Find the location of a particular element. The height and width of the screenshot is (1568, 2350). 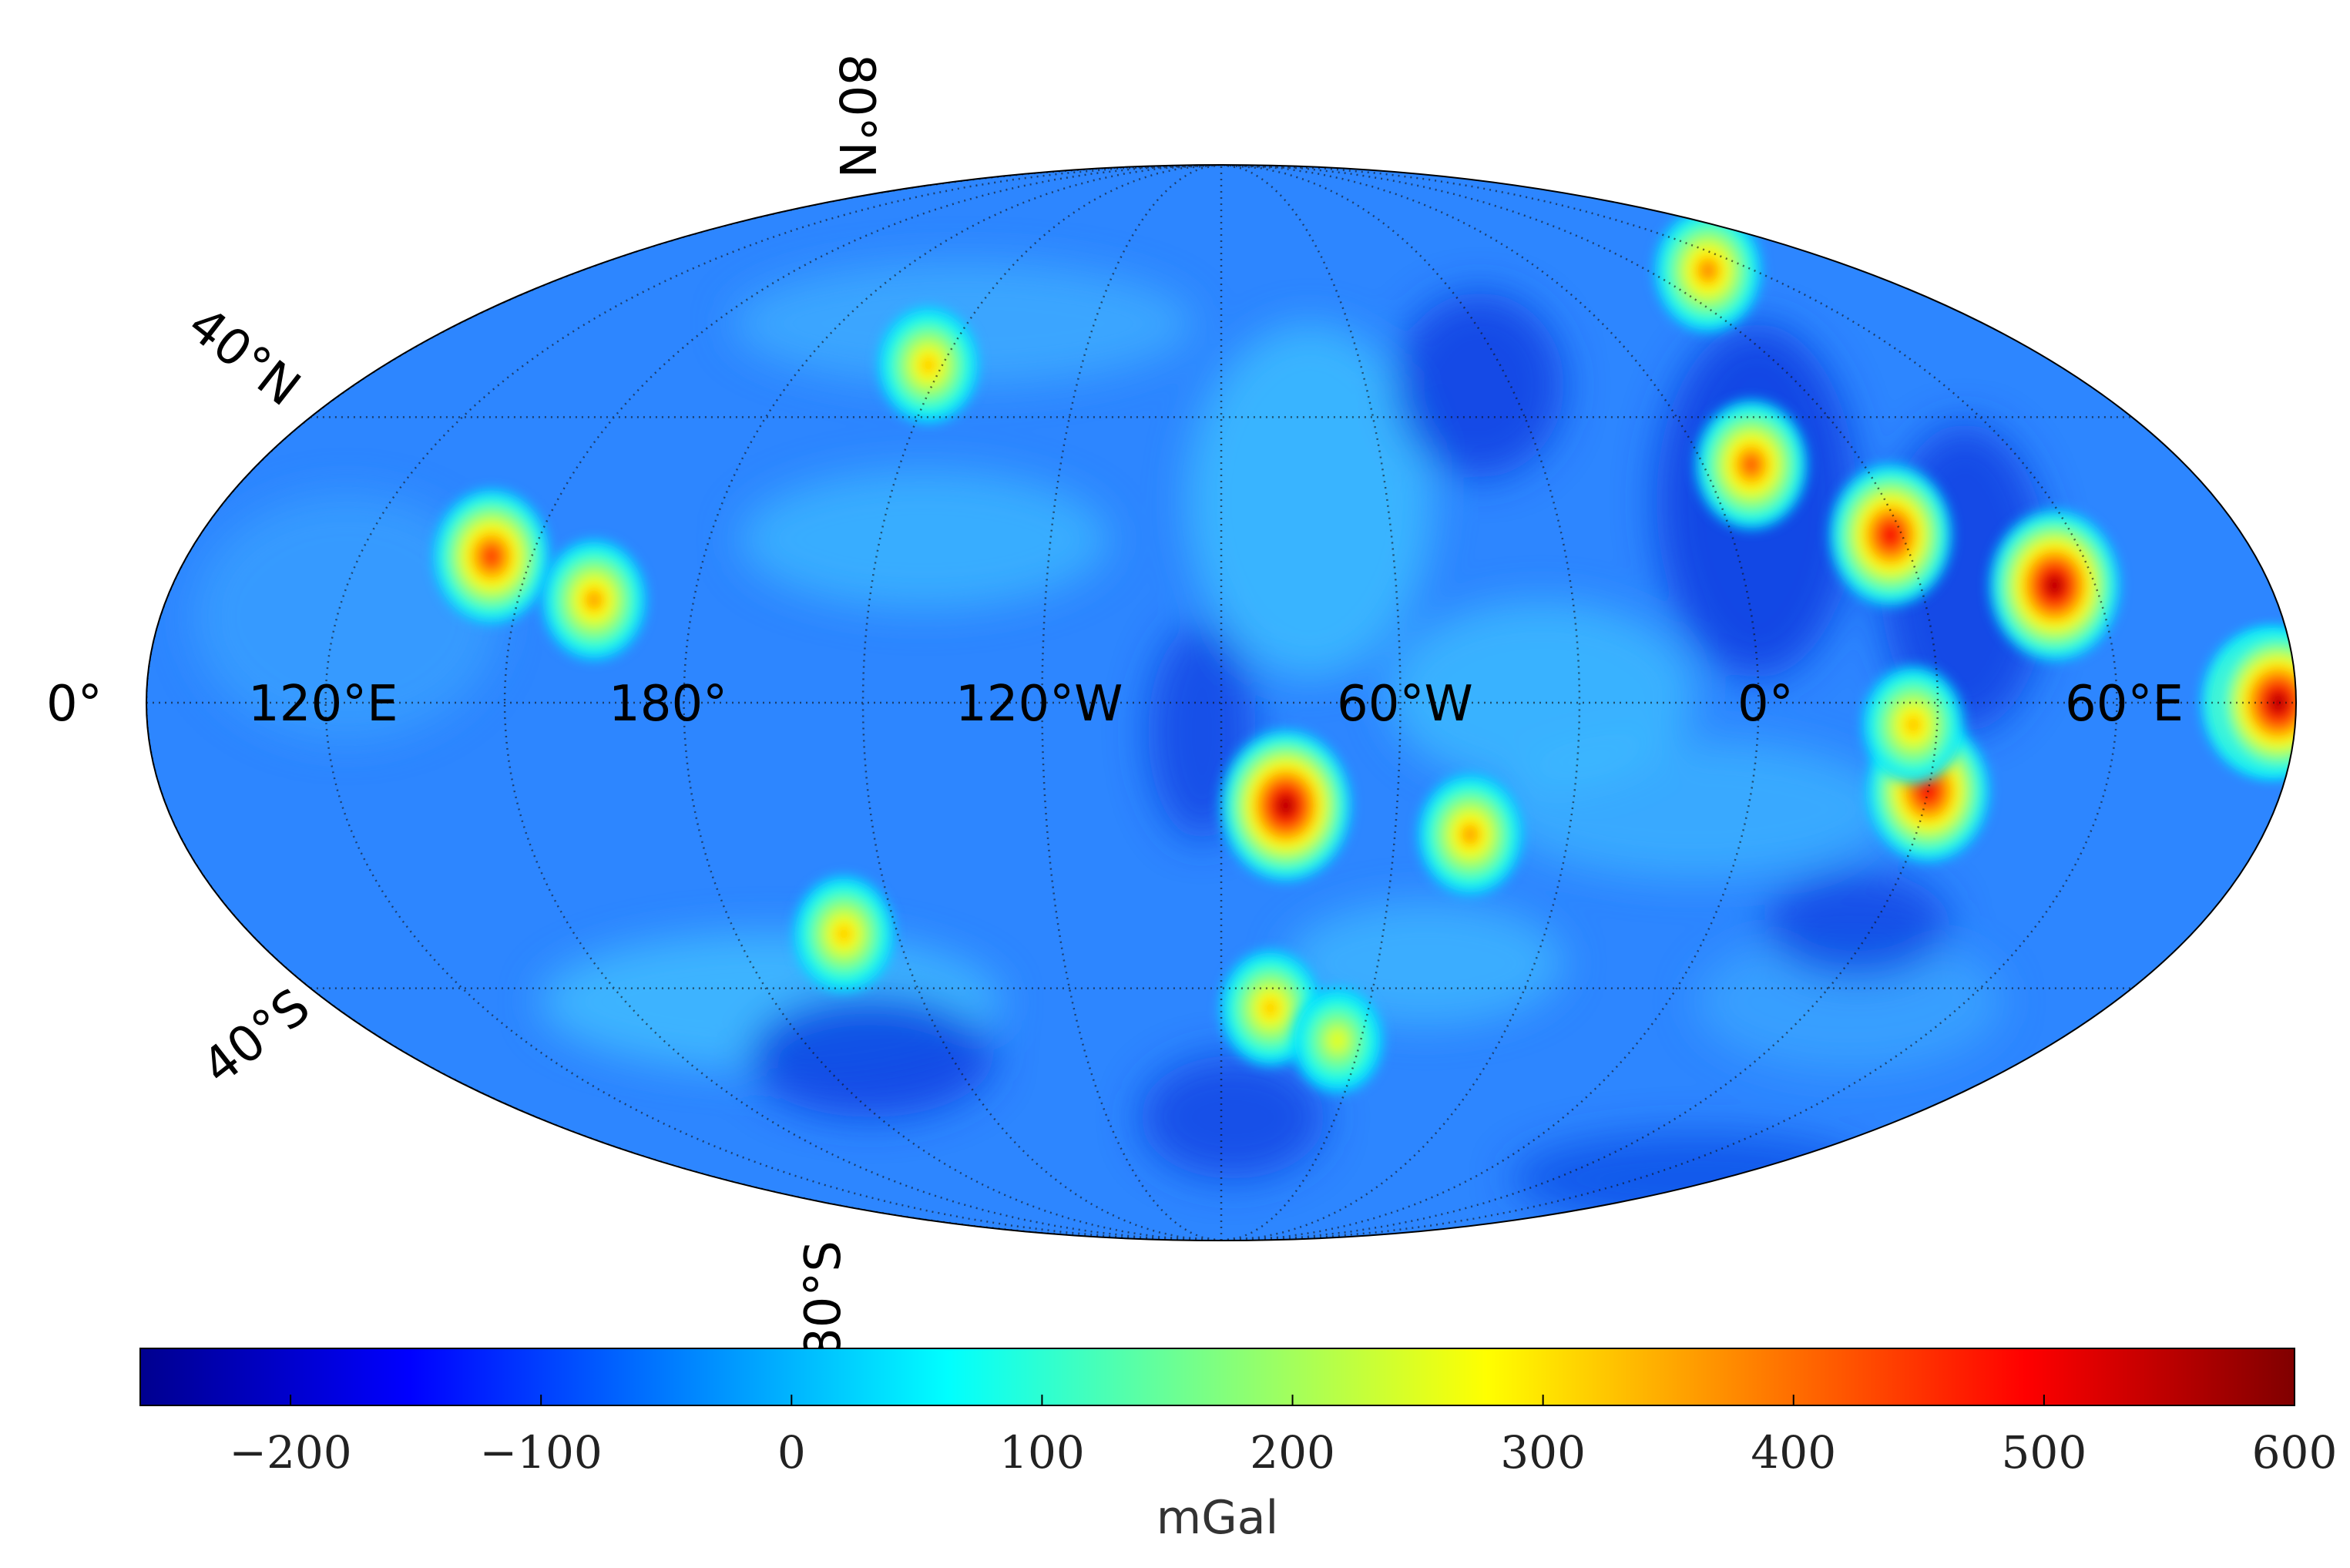

colorbar-tick-label: 0 is located at coordinates (791, 1452).